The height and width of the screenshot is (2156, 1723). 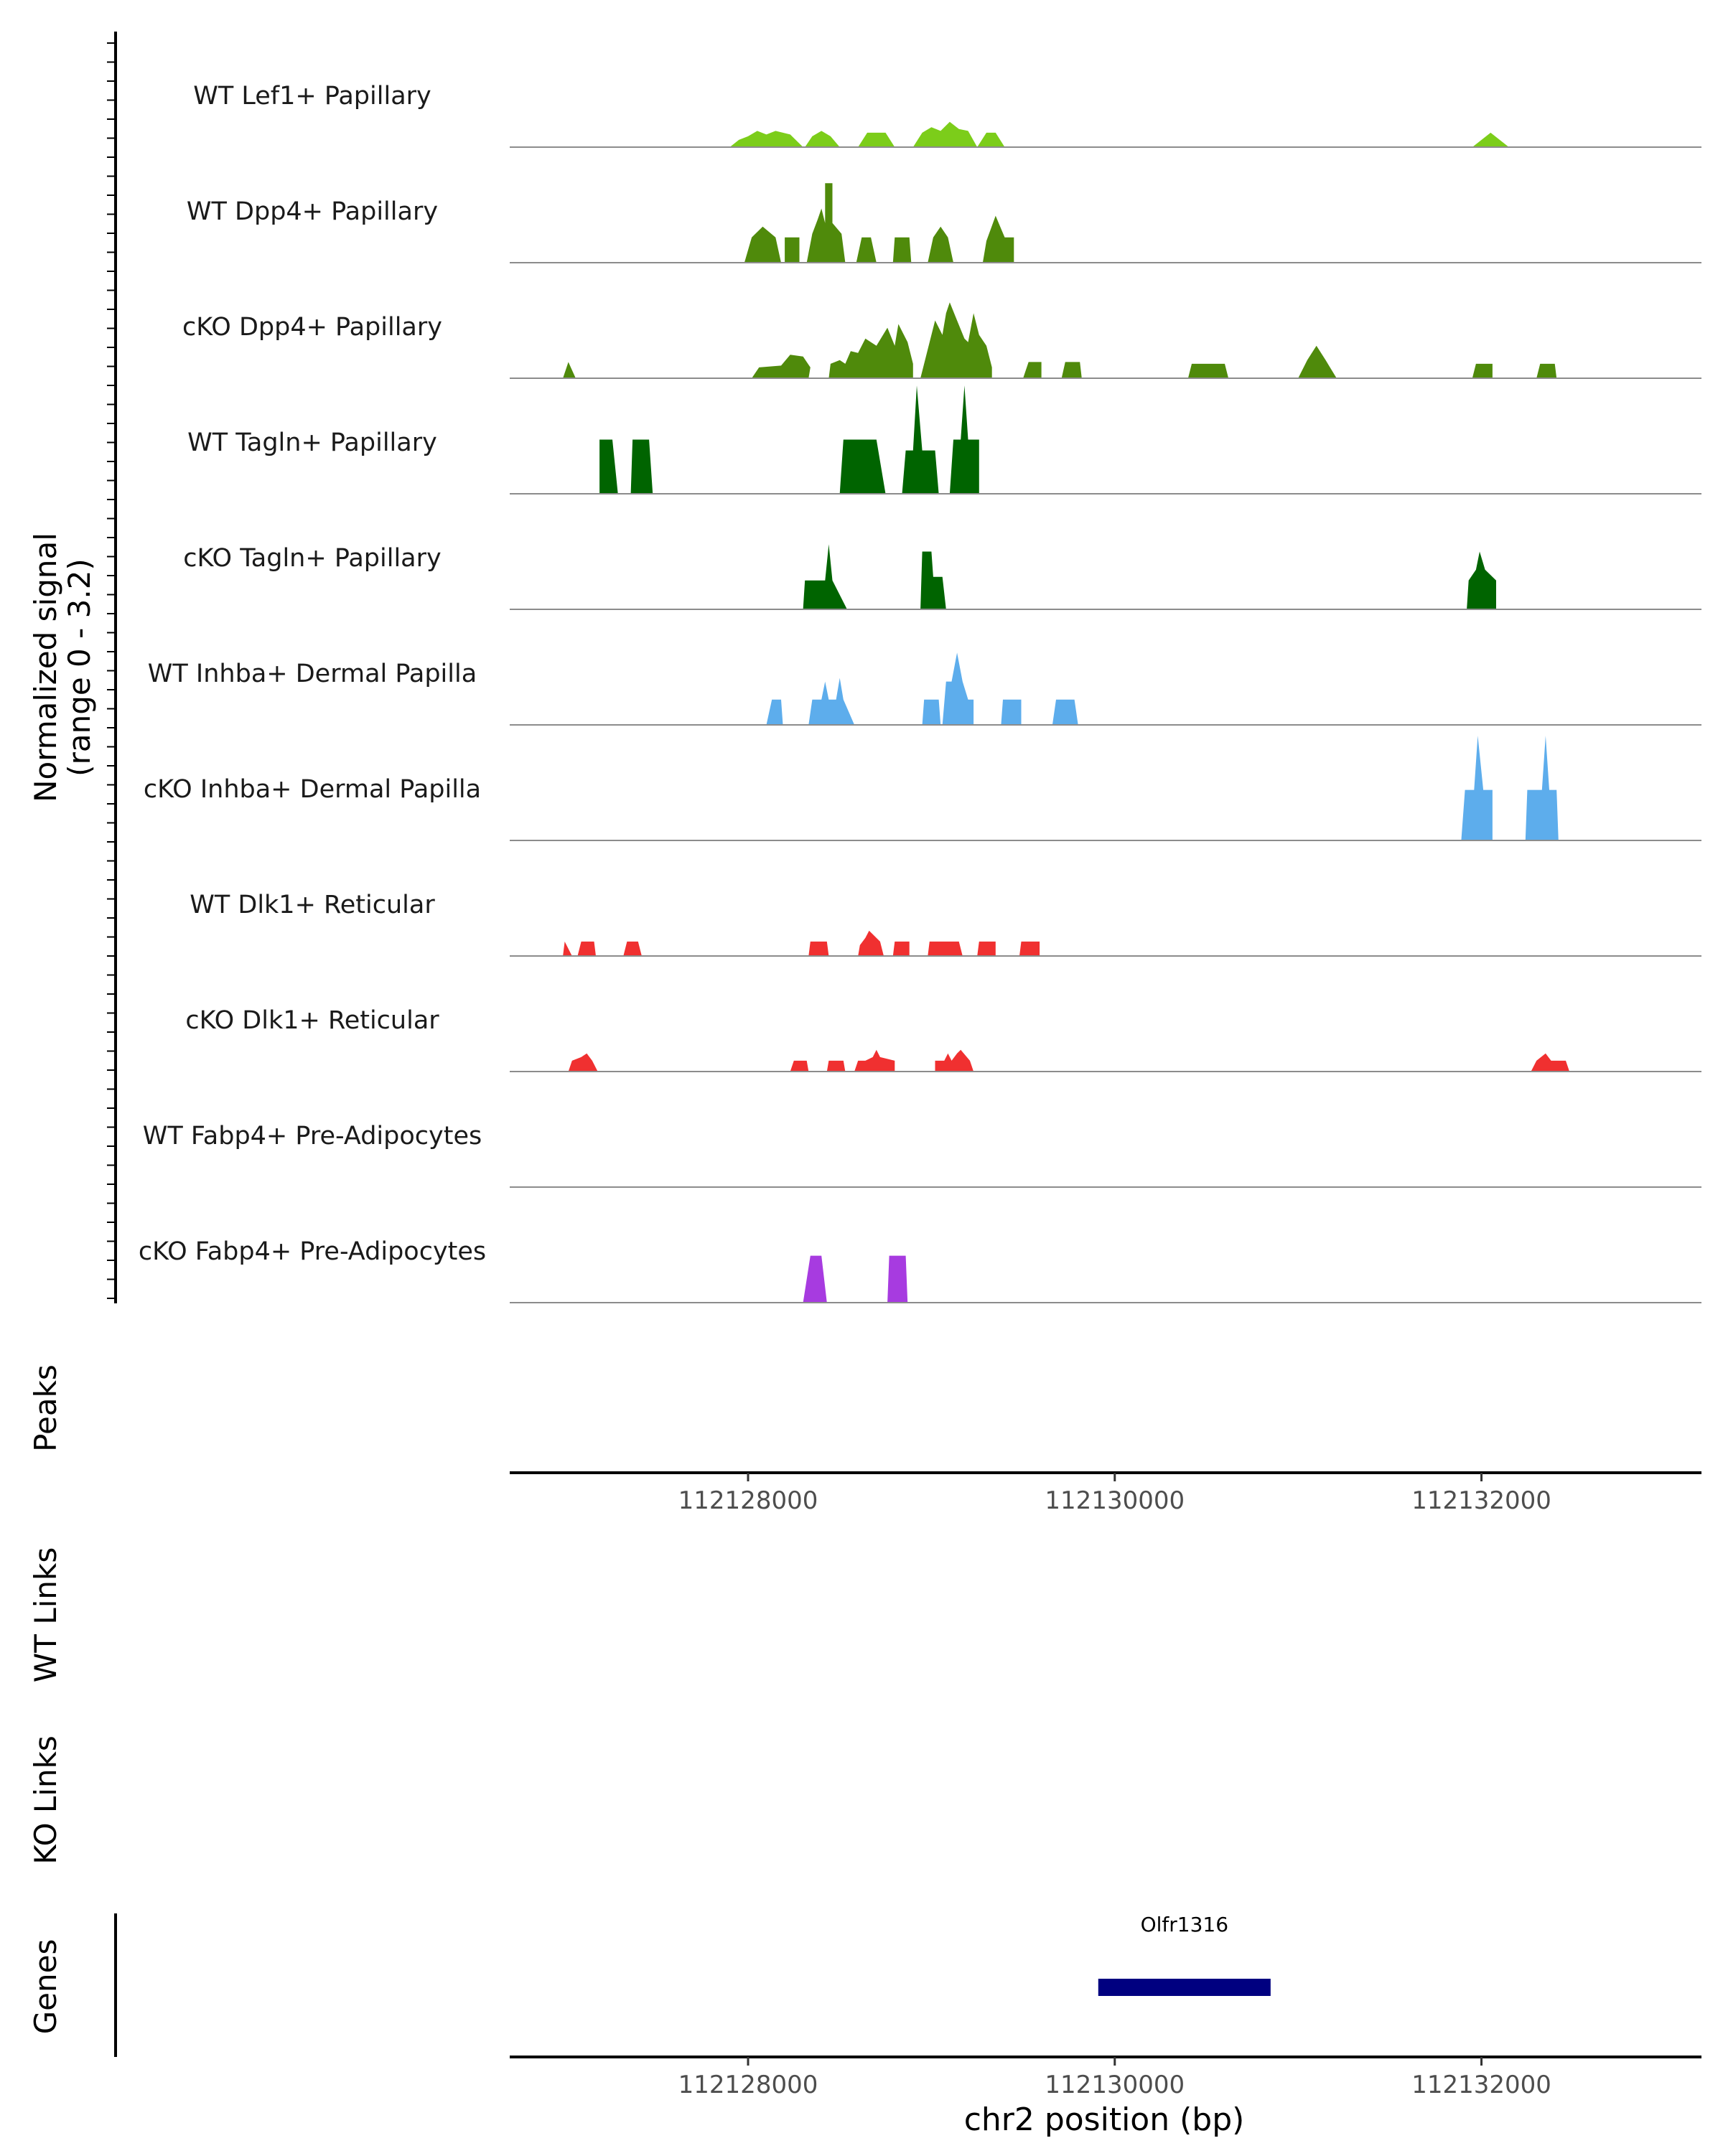 I want to click on track: cKO Inhba+ Dermal Papilla, so click(x=922, y=788).